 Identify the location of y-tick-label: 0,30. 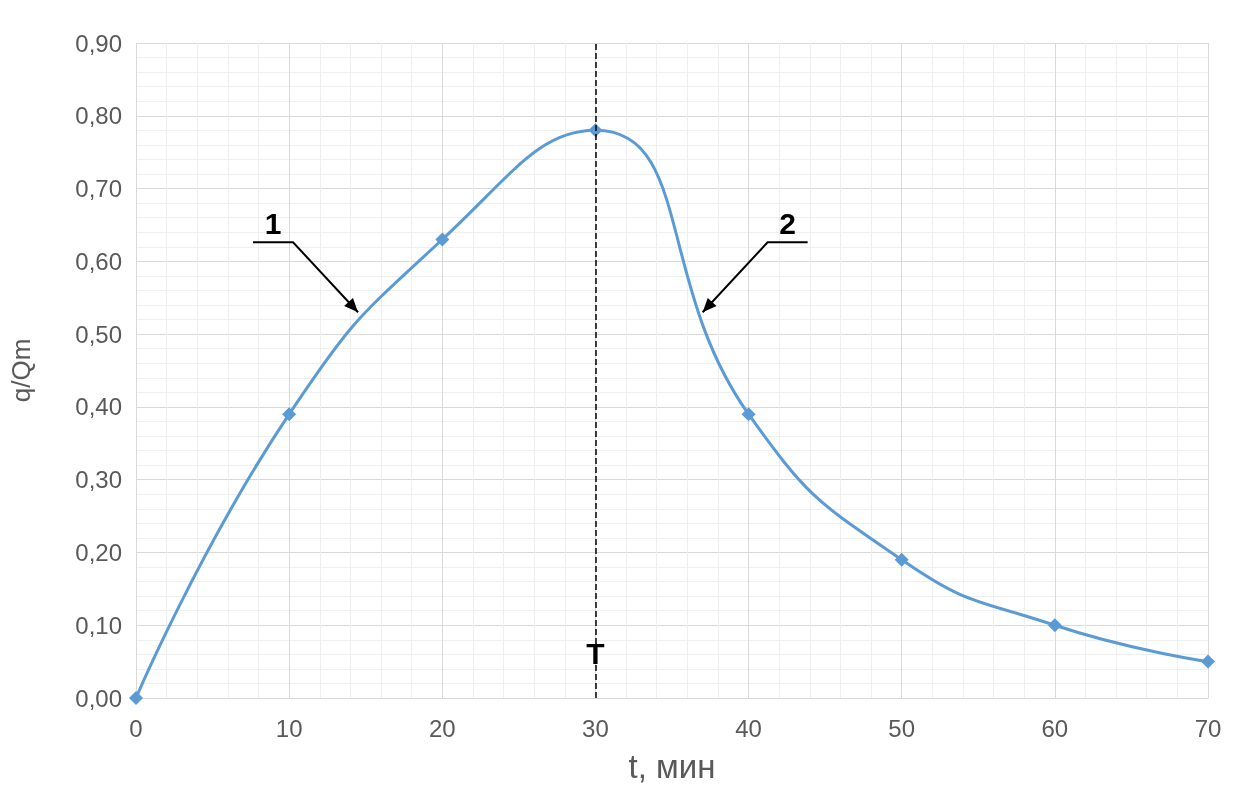
(98, 480).